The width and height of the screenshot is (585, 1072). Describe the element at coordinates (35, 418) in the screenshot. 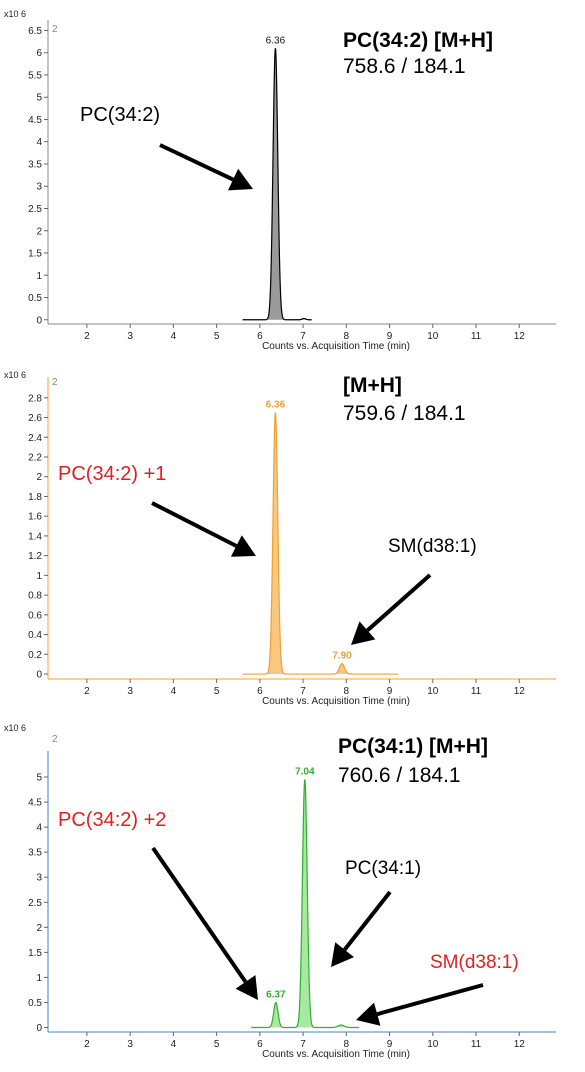

I see `y-tick-label: 2.6` at that location.